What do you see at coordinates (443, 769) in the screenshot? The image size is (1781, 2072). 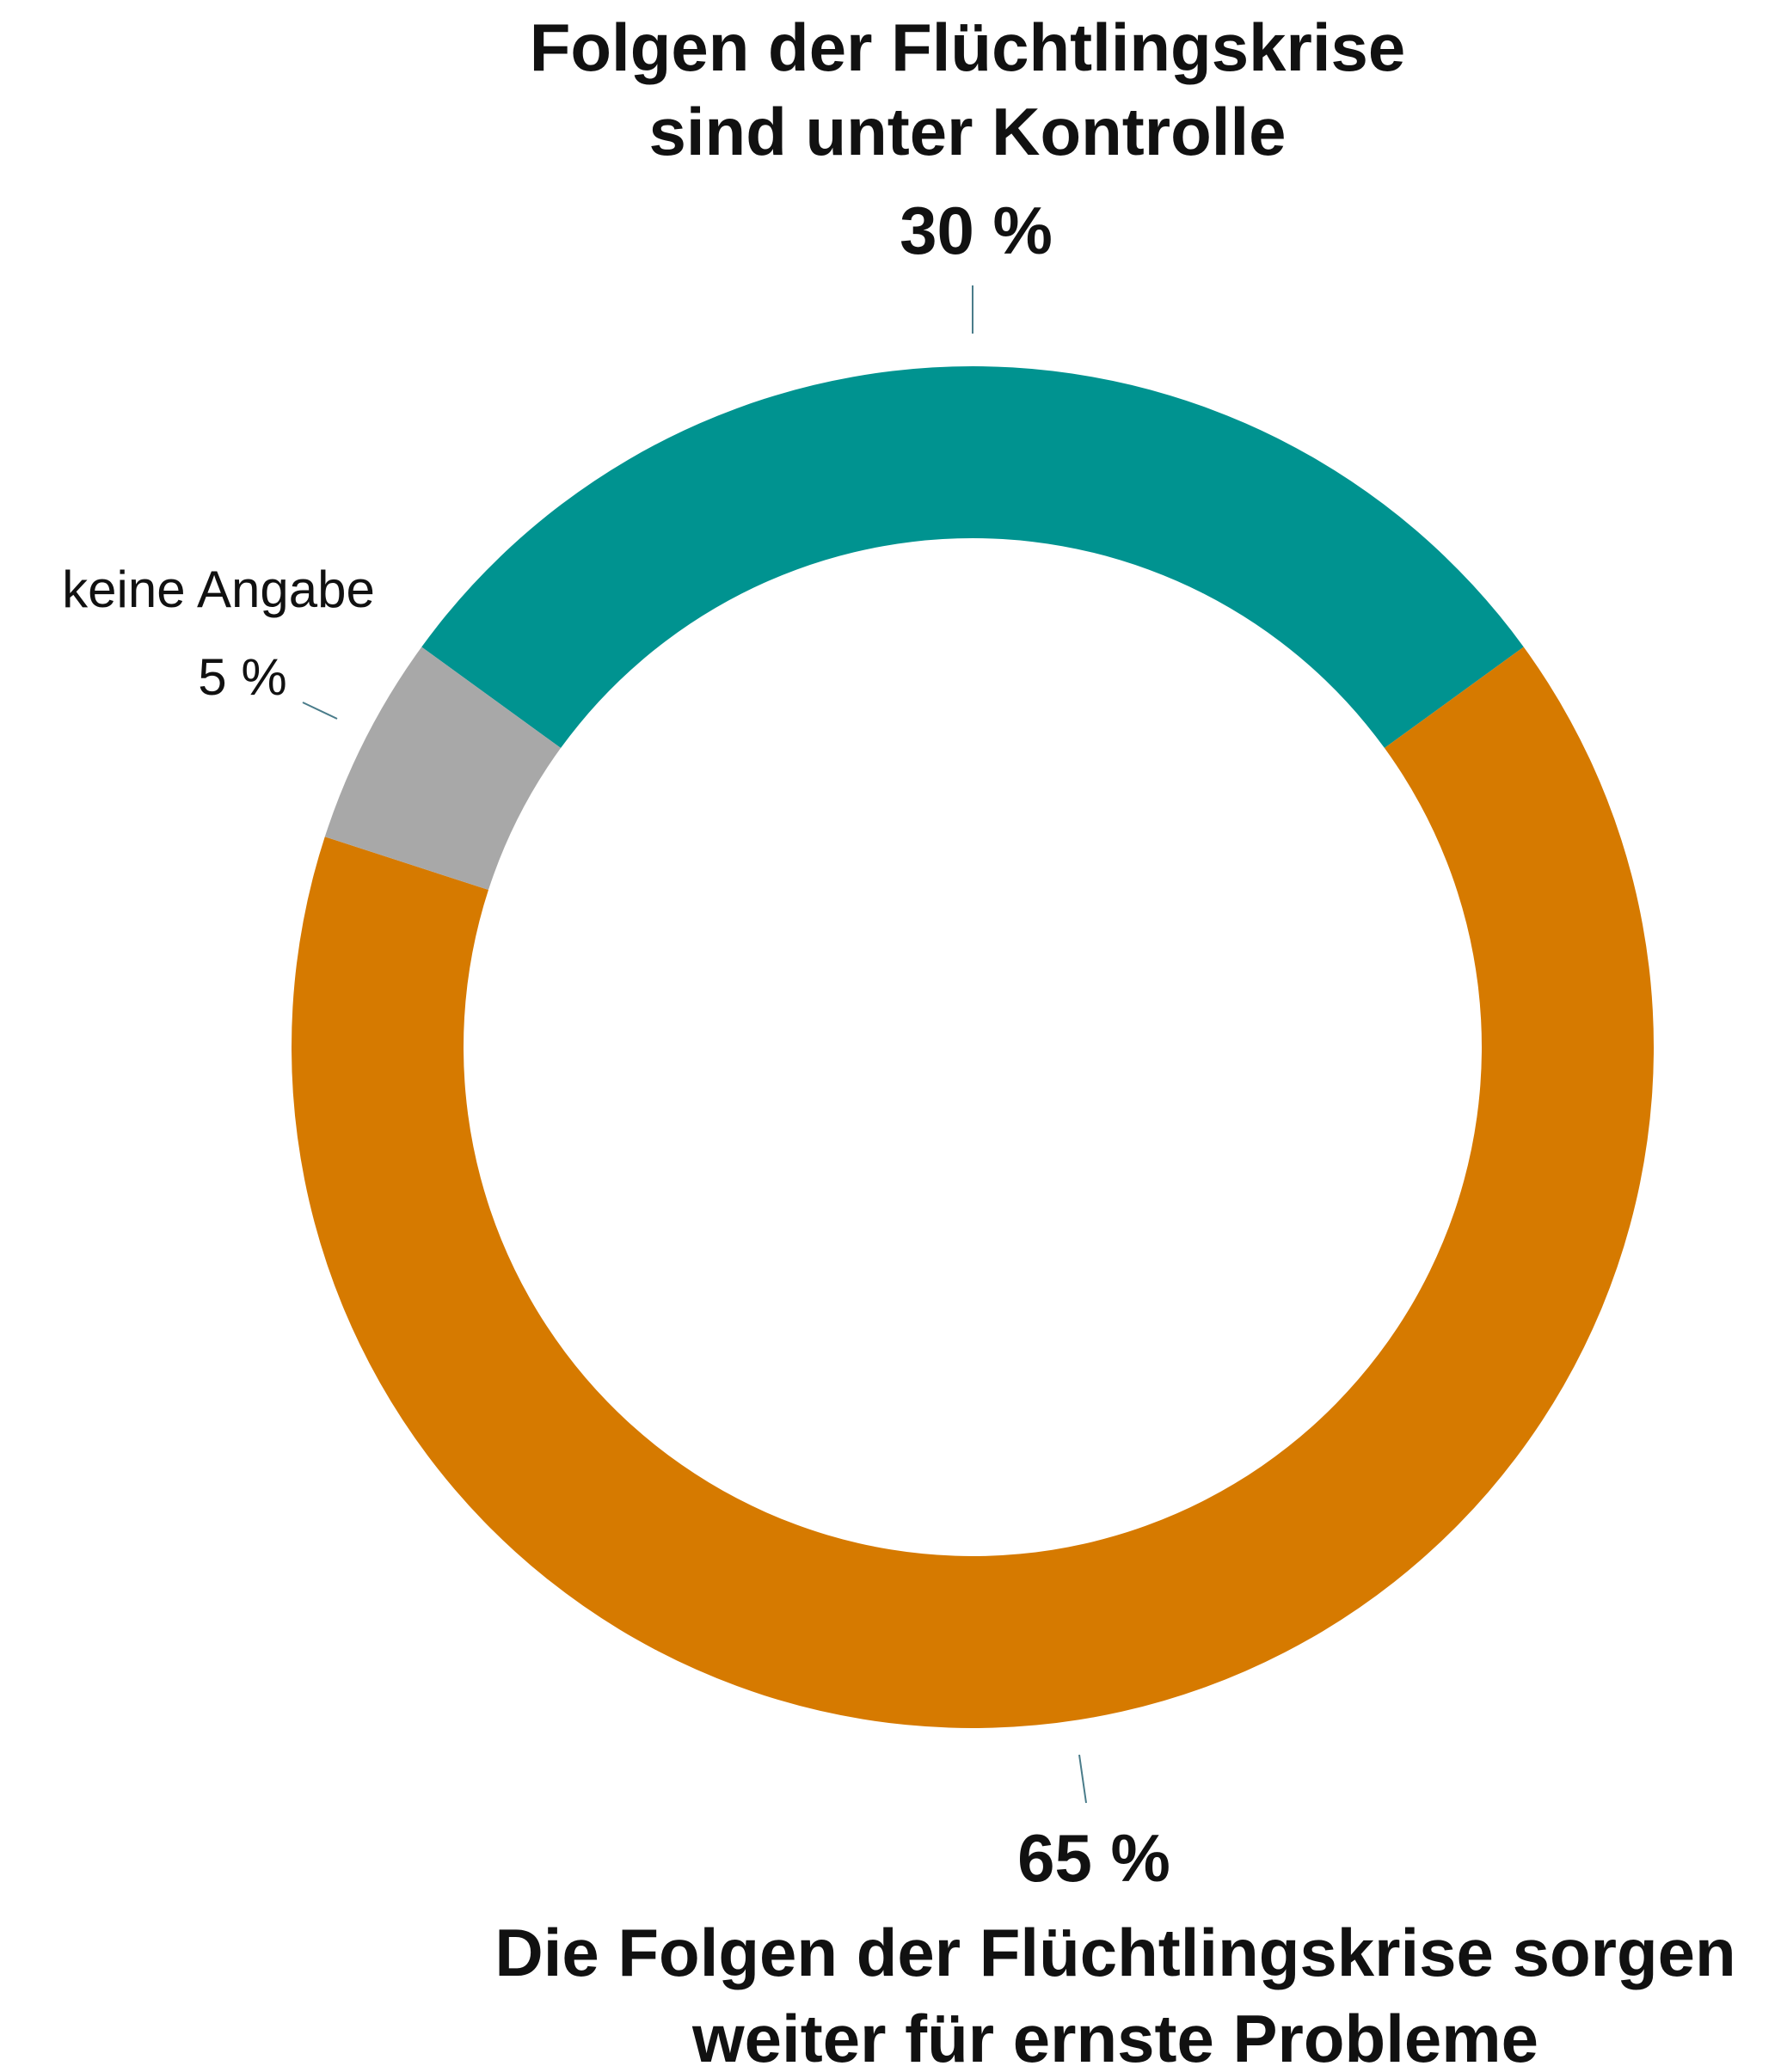 I see `donut-slice-keine-angabe` at bounding box center [443, 769].